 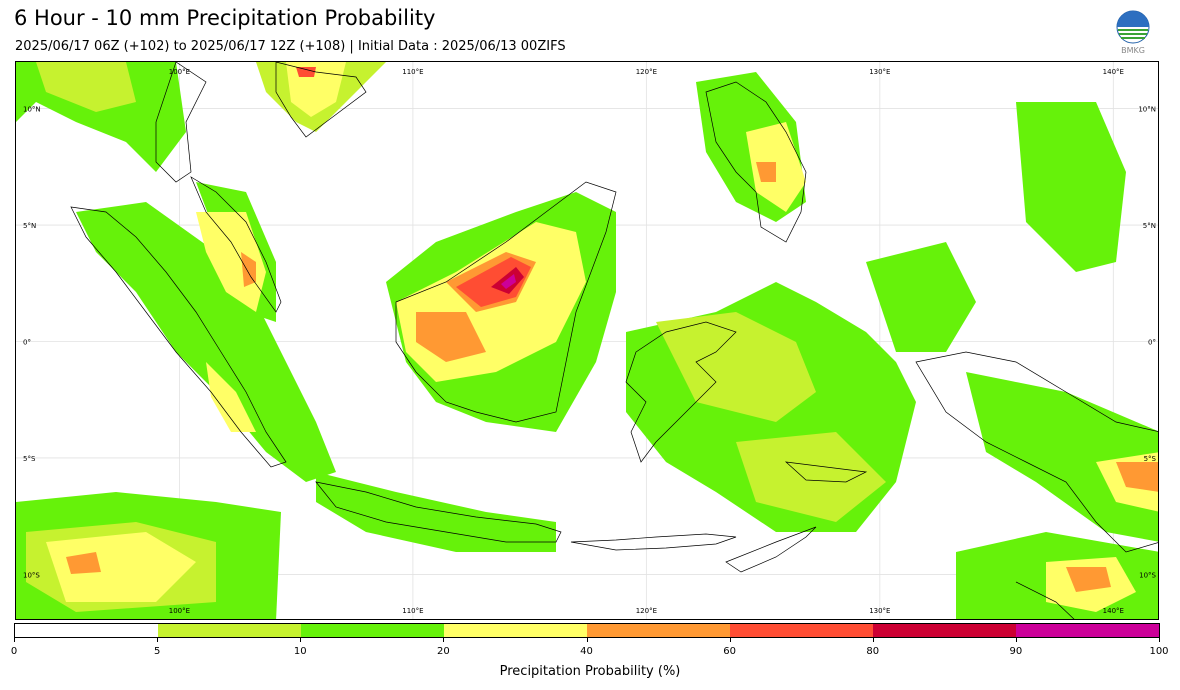 I want to click on lat-label-left: 0°, so click(x=27, y=343).